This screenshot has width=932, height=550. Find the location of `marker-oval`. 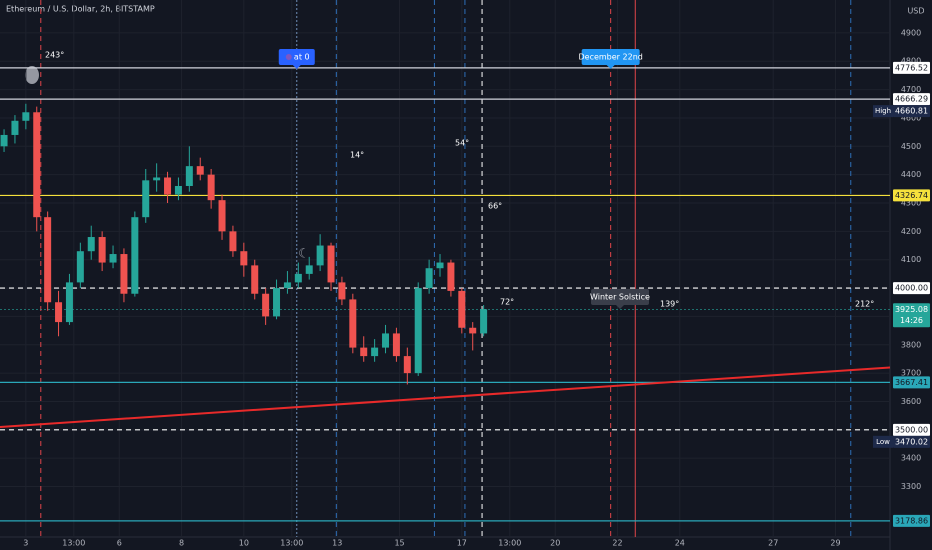

marker-oval is located at coordinates (32, 75).